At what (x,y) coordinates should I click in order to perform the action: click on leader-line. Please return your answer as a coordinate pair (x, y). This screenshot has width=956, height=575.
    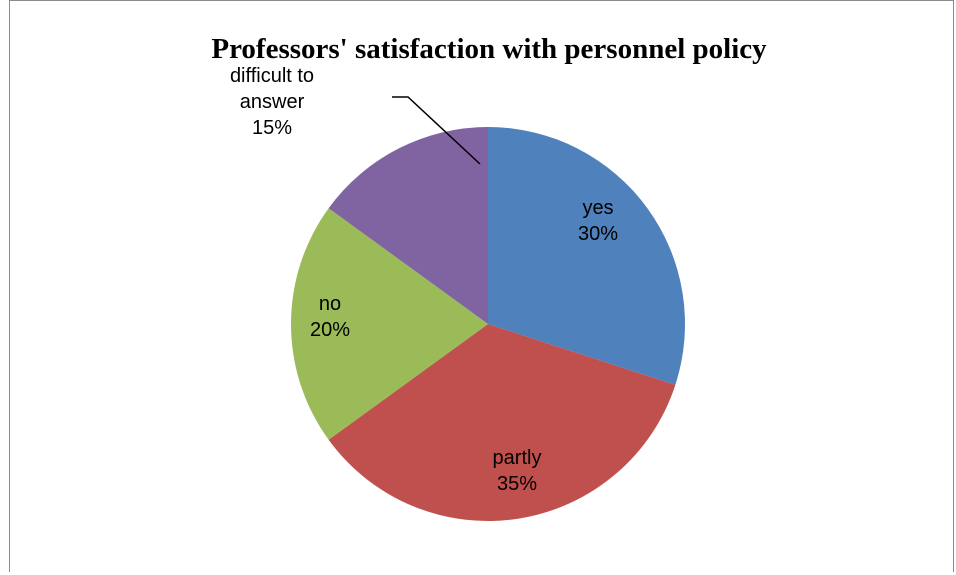
    Looking at the image, I should click on (436, 130).